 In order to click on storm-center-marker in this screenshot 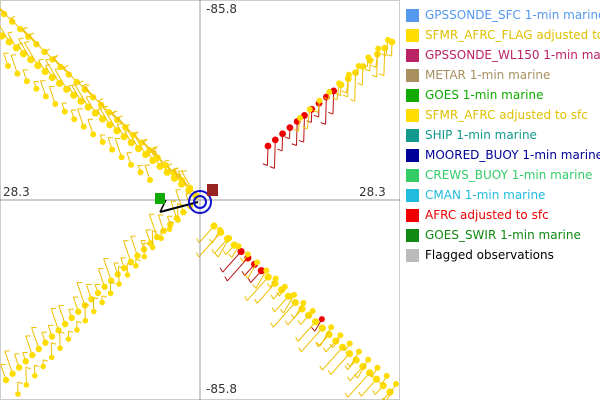, I will do `click(212, 190)`.